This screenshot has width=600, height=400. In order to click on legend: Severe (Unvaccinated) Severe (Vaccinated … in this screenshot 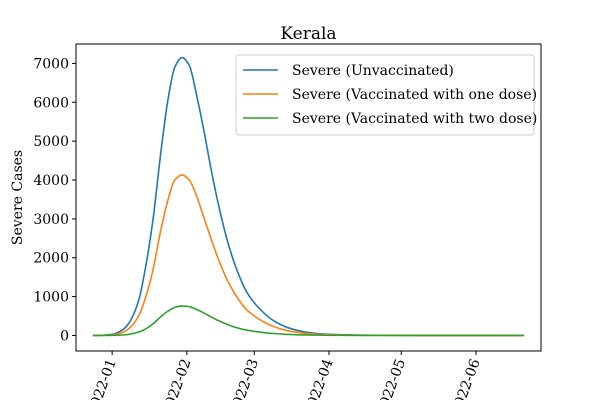, I will do `click(386, 95)`.